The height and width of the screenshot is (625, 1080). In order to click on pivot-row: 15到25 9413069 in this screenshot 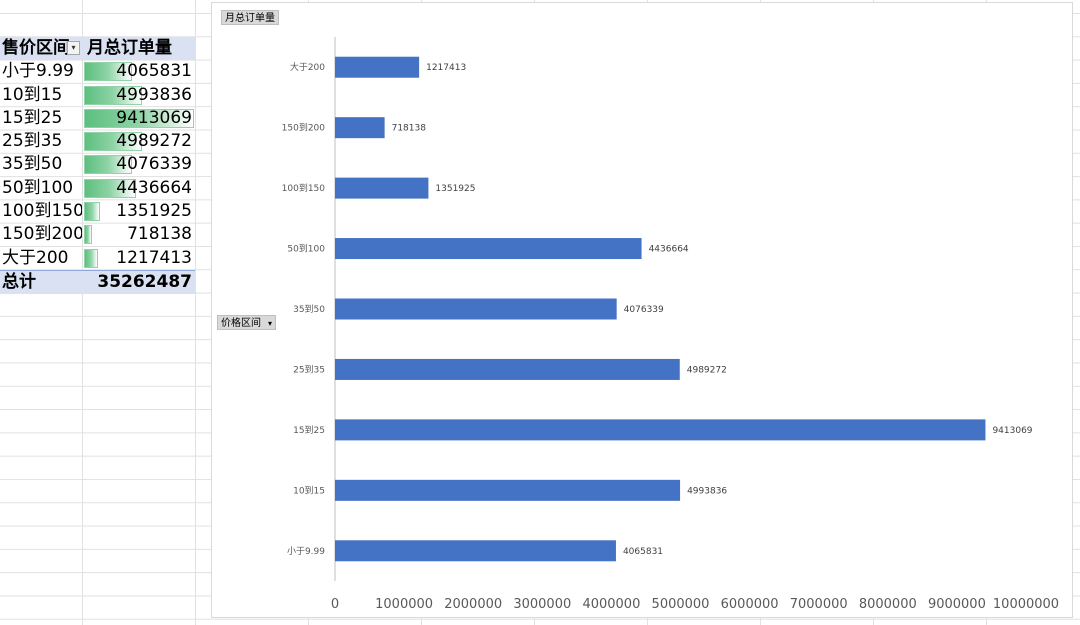, I will do `click(97, 118)`.